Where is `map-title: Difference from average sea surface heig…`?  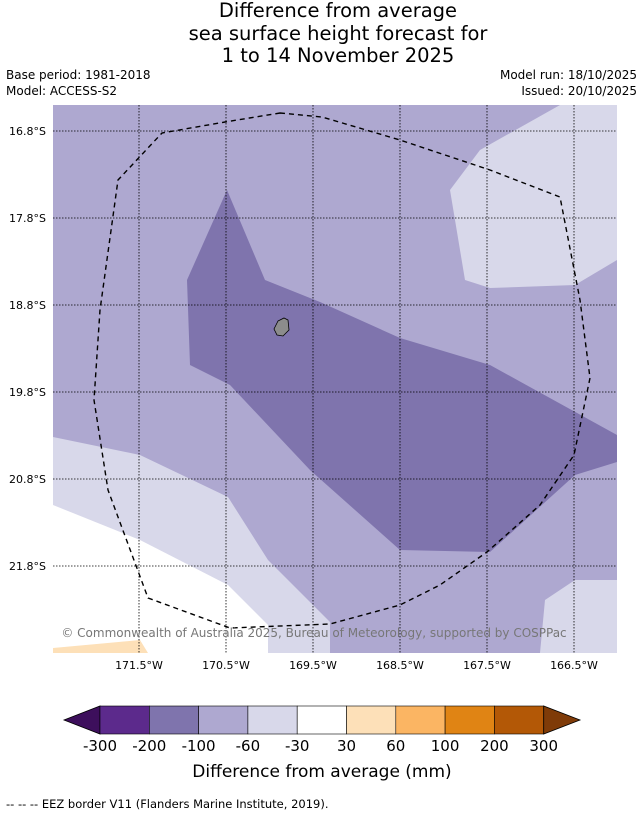 map-title: Difference from average sea surface heig… is located at coordinates (322, 34).